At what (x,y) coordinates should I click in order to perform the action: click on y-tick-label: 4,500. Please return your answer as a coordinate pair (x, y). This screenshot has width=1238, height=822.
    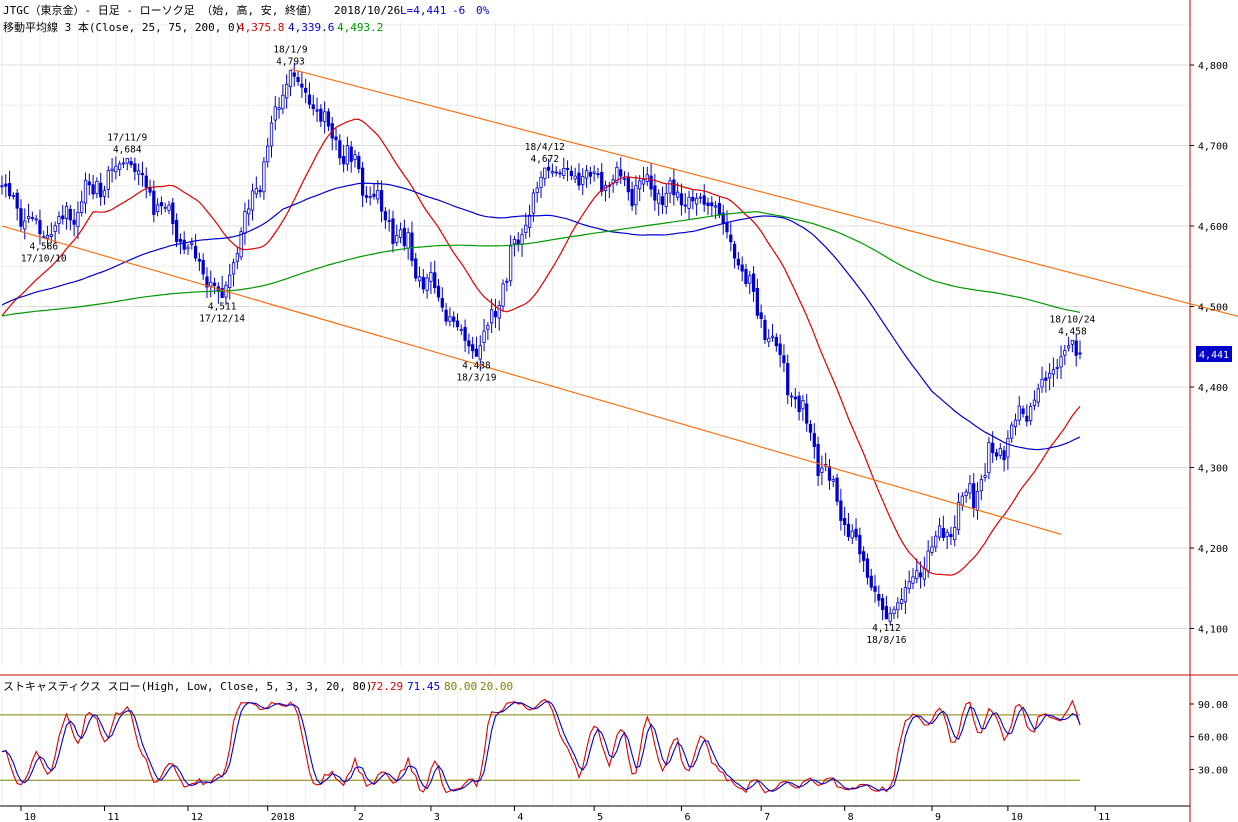
    Looking at the image, I should click on (1213, 308).